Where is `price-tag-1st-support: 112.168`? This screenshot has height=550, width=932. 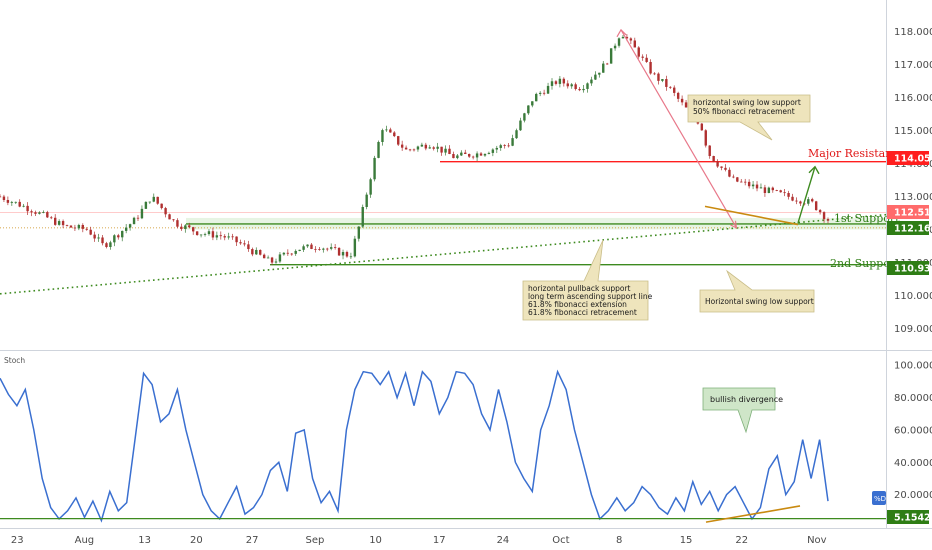
price-tag-1st-support: 112.168 is located at coordinates (909, 228).